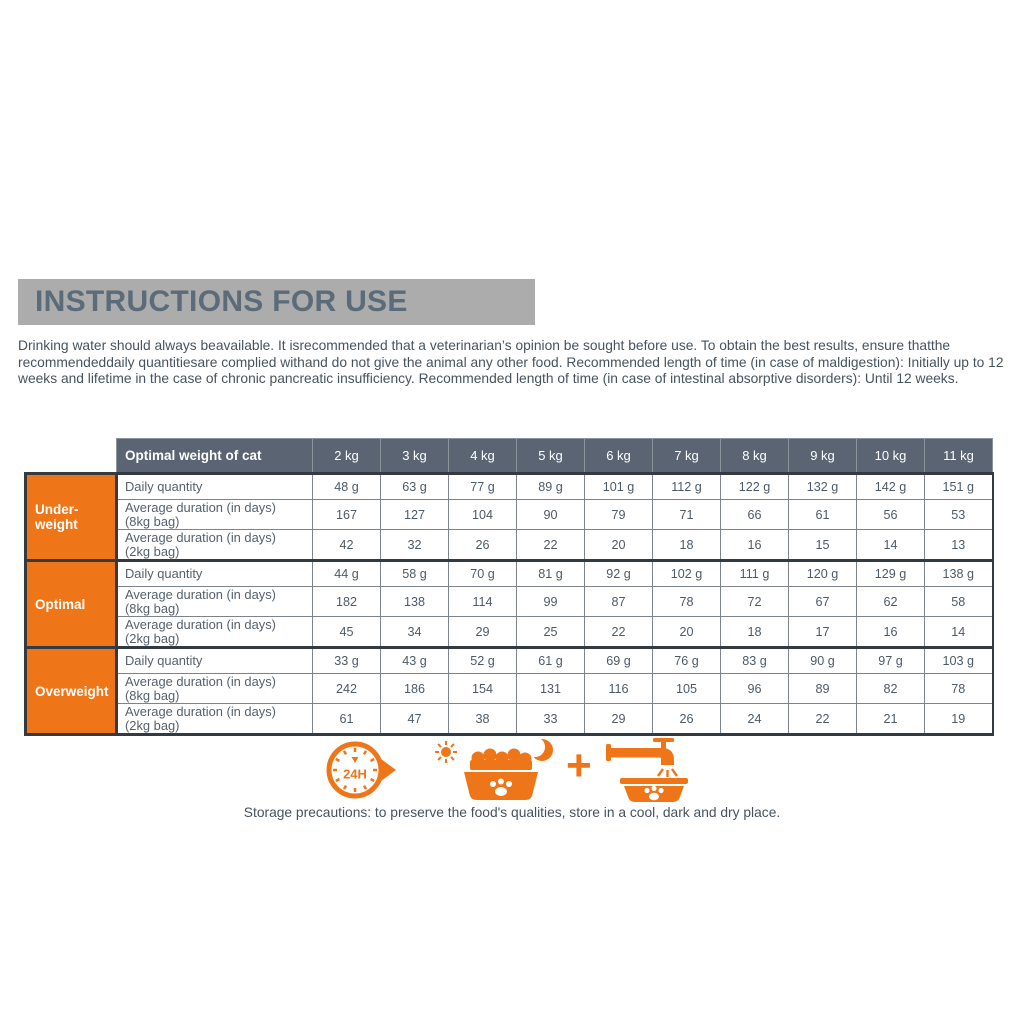  I want to click on right-arrow-icon, so click(388, 770).